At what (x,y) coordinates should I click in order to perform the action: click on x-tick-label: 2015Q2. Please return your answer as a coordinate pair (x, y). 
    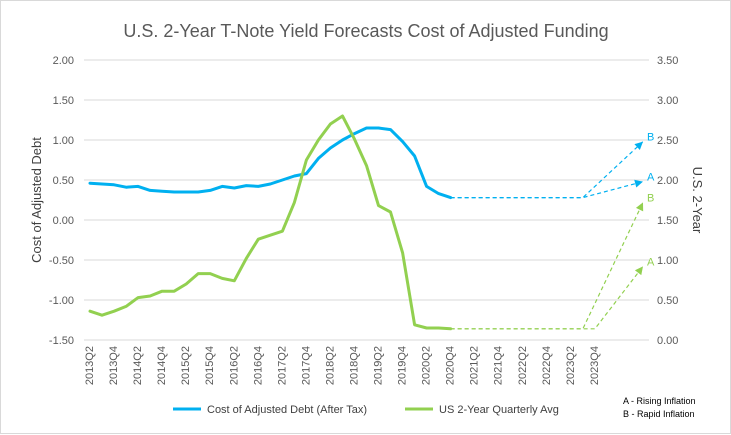
    Looking at the image, I should click on (186, 365).